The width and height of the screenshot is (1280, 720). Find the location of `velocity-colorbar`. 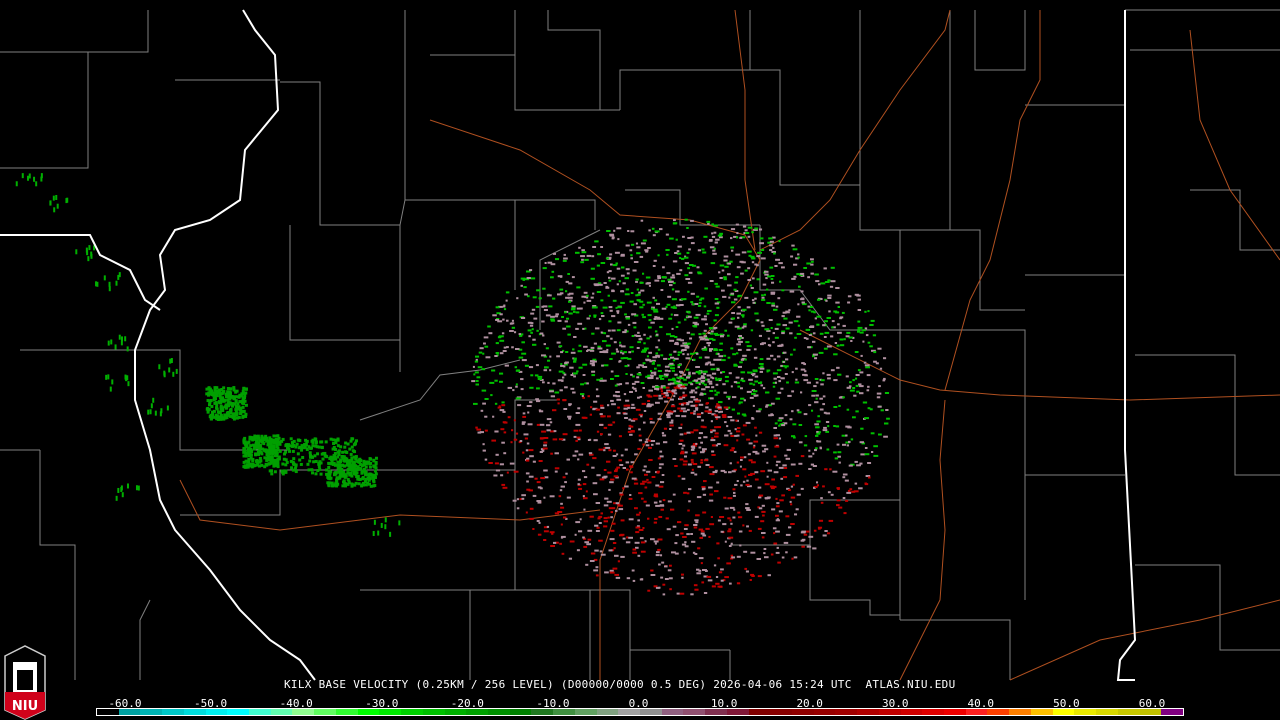

velocity-colorbar is located at coordinates (640, 712).